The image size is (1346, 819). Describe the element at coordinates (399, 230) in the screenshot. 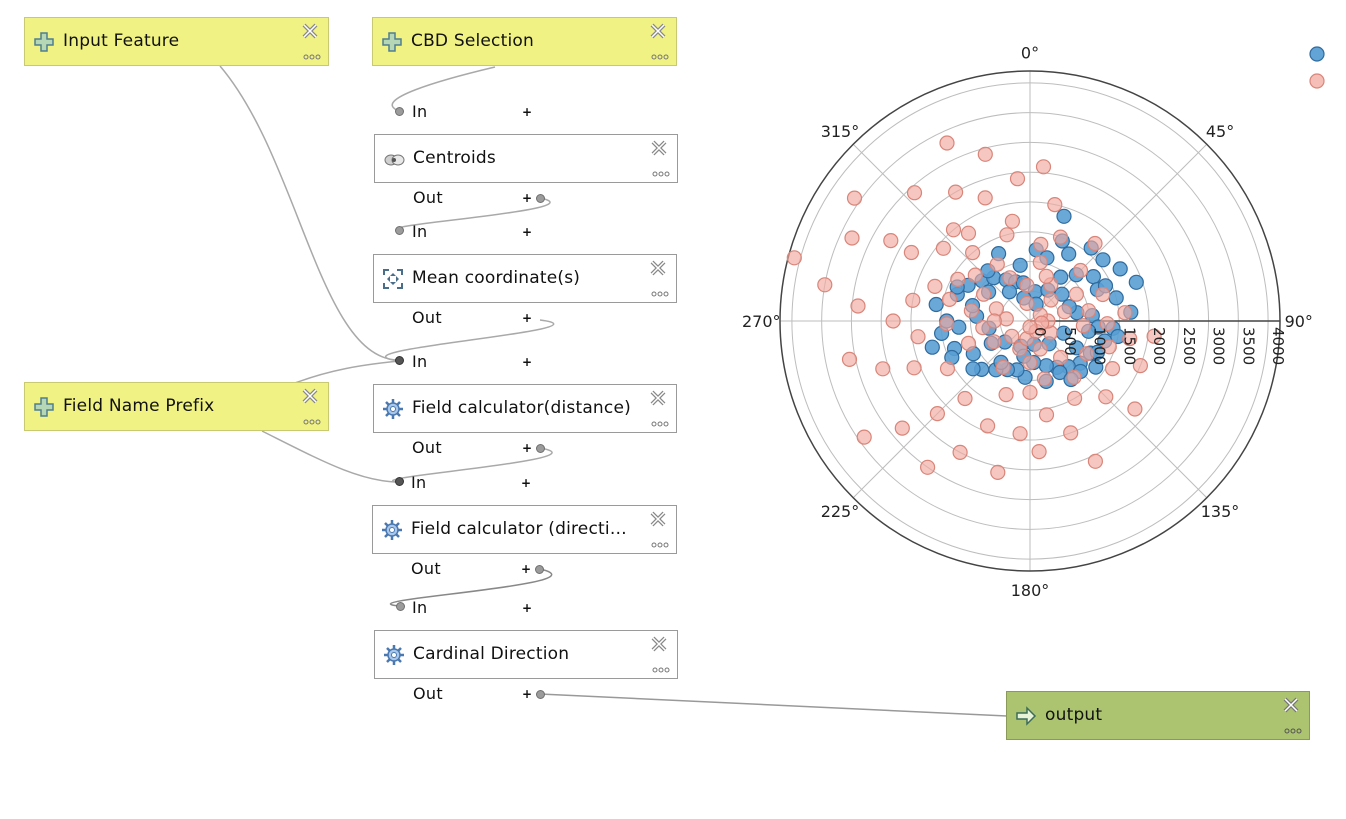

I see `mean-in-port` at that location.